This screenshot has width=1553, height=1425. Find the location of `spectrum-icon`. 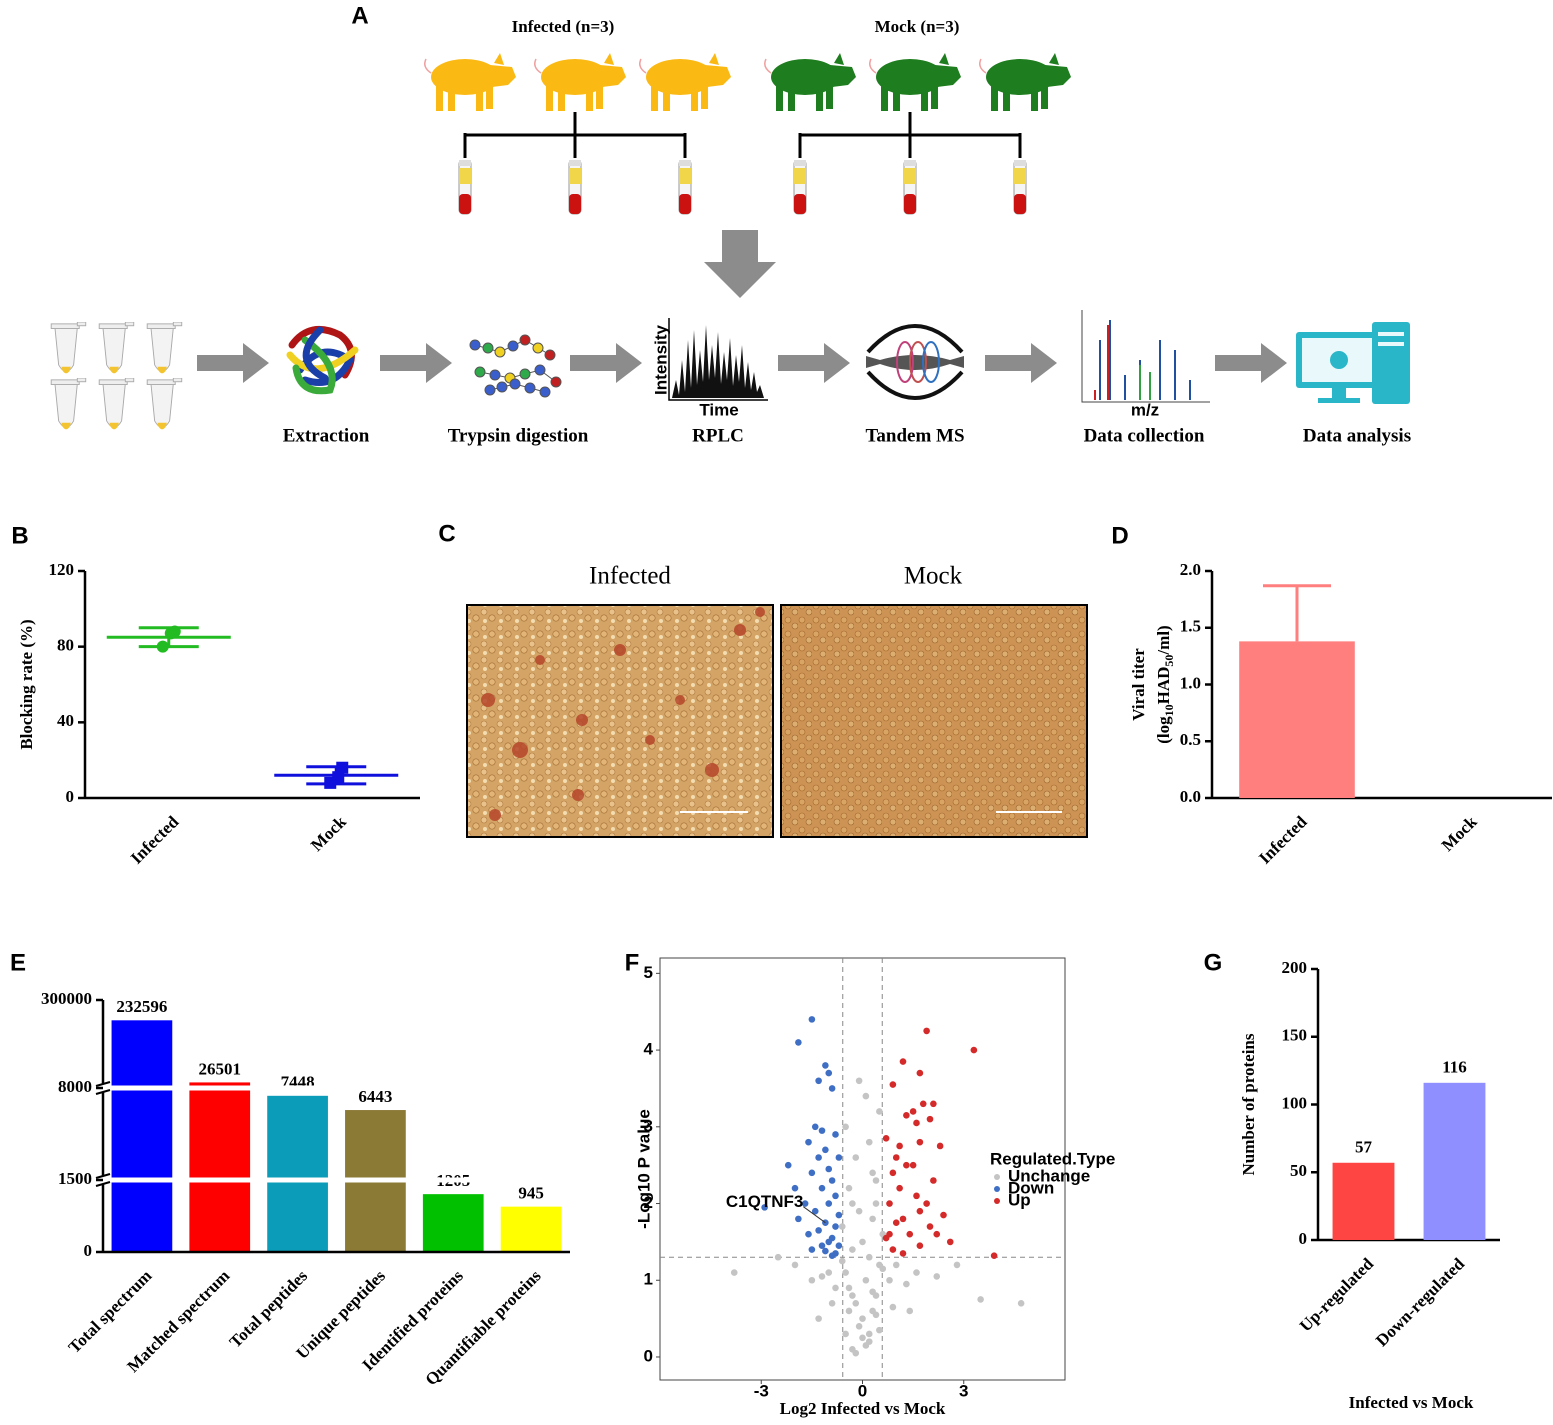

spectrum-icon is located at coordinates (1145, 356).